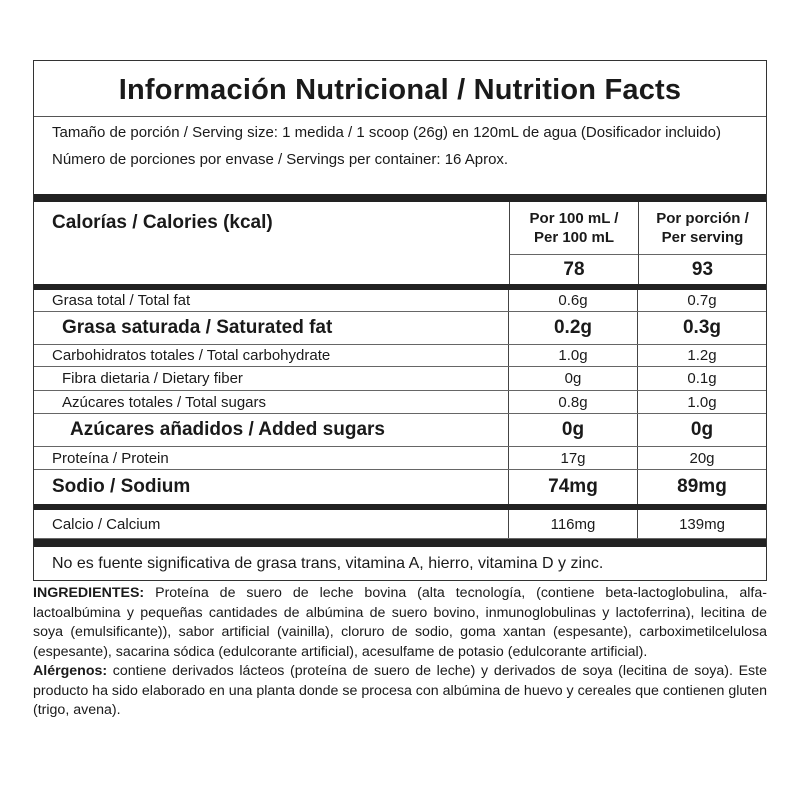  I want to click on value-per-serving: 1.0g, so click(702, 402).